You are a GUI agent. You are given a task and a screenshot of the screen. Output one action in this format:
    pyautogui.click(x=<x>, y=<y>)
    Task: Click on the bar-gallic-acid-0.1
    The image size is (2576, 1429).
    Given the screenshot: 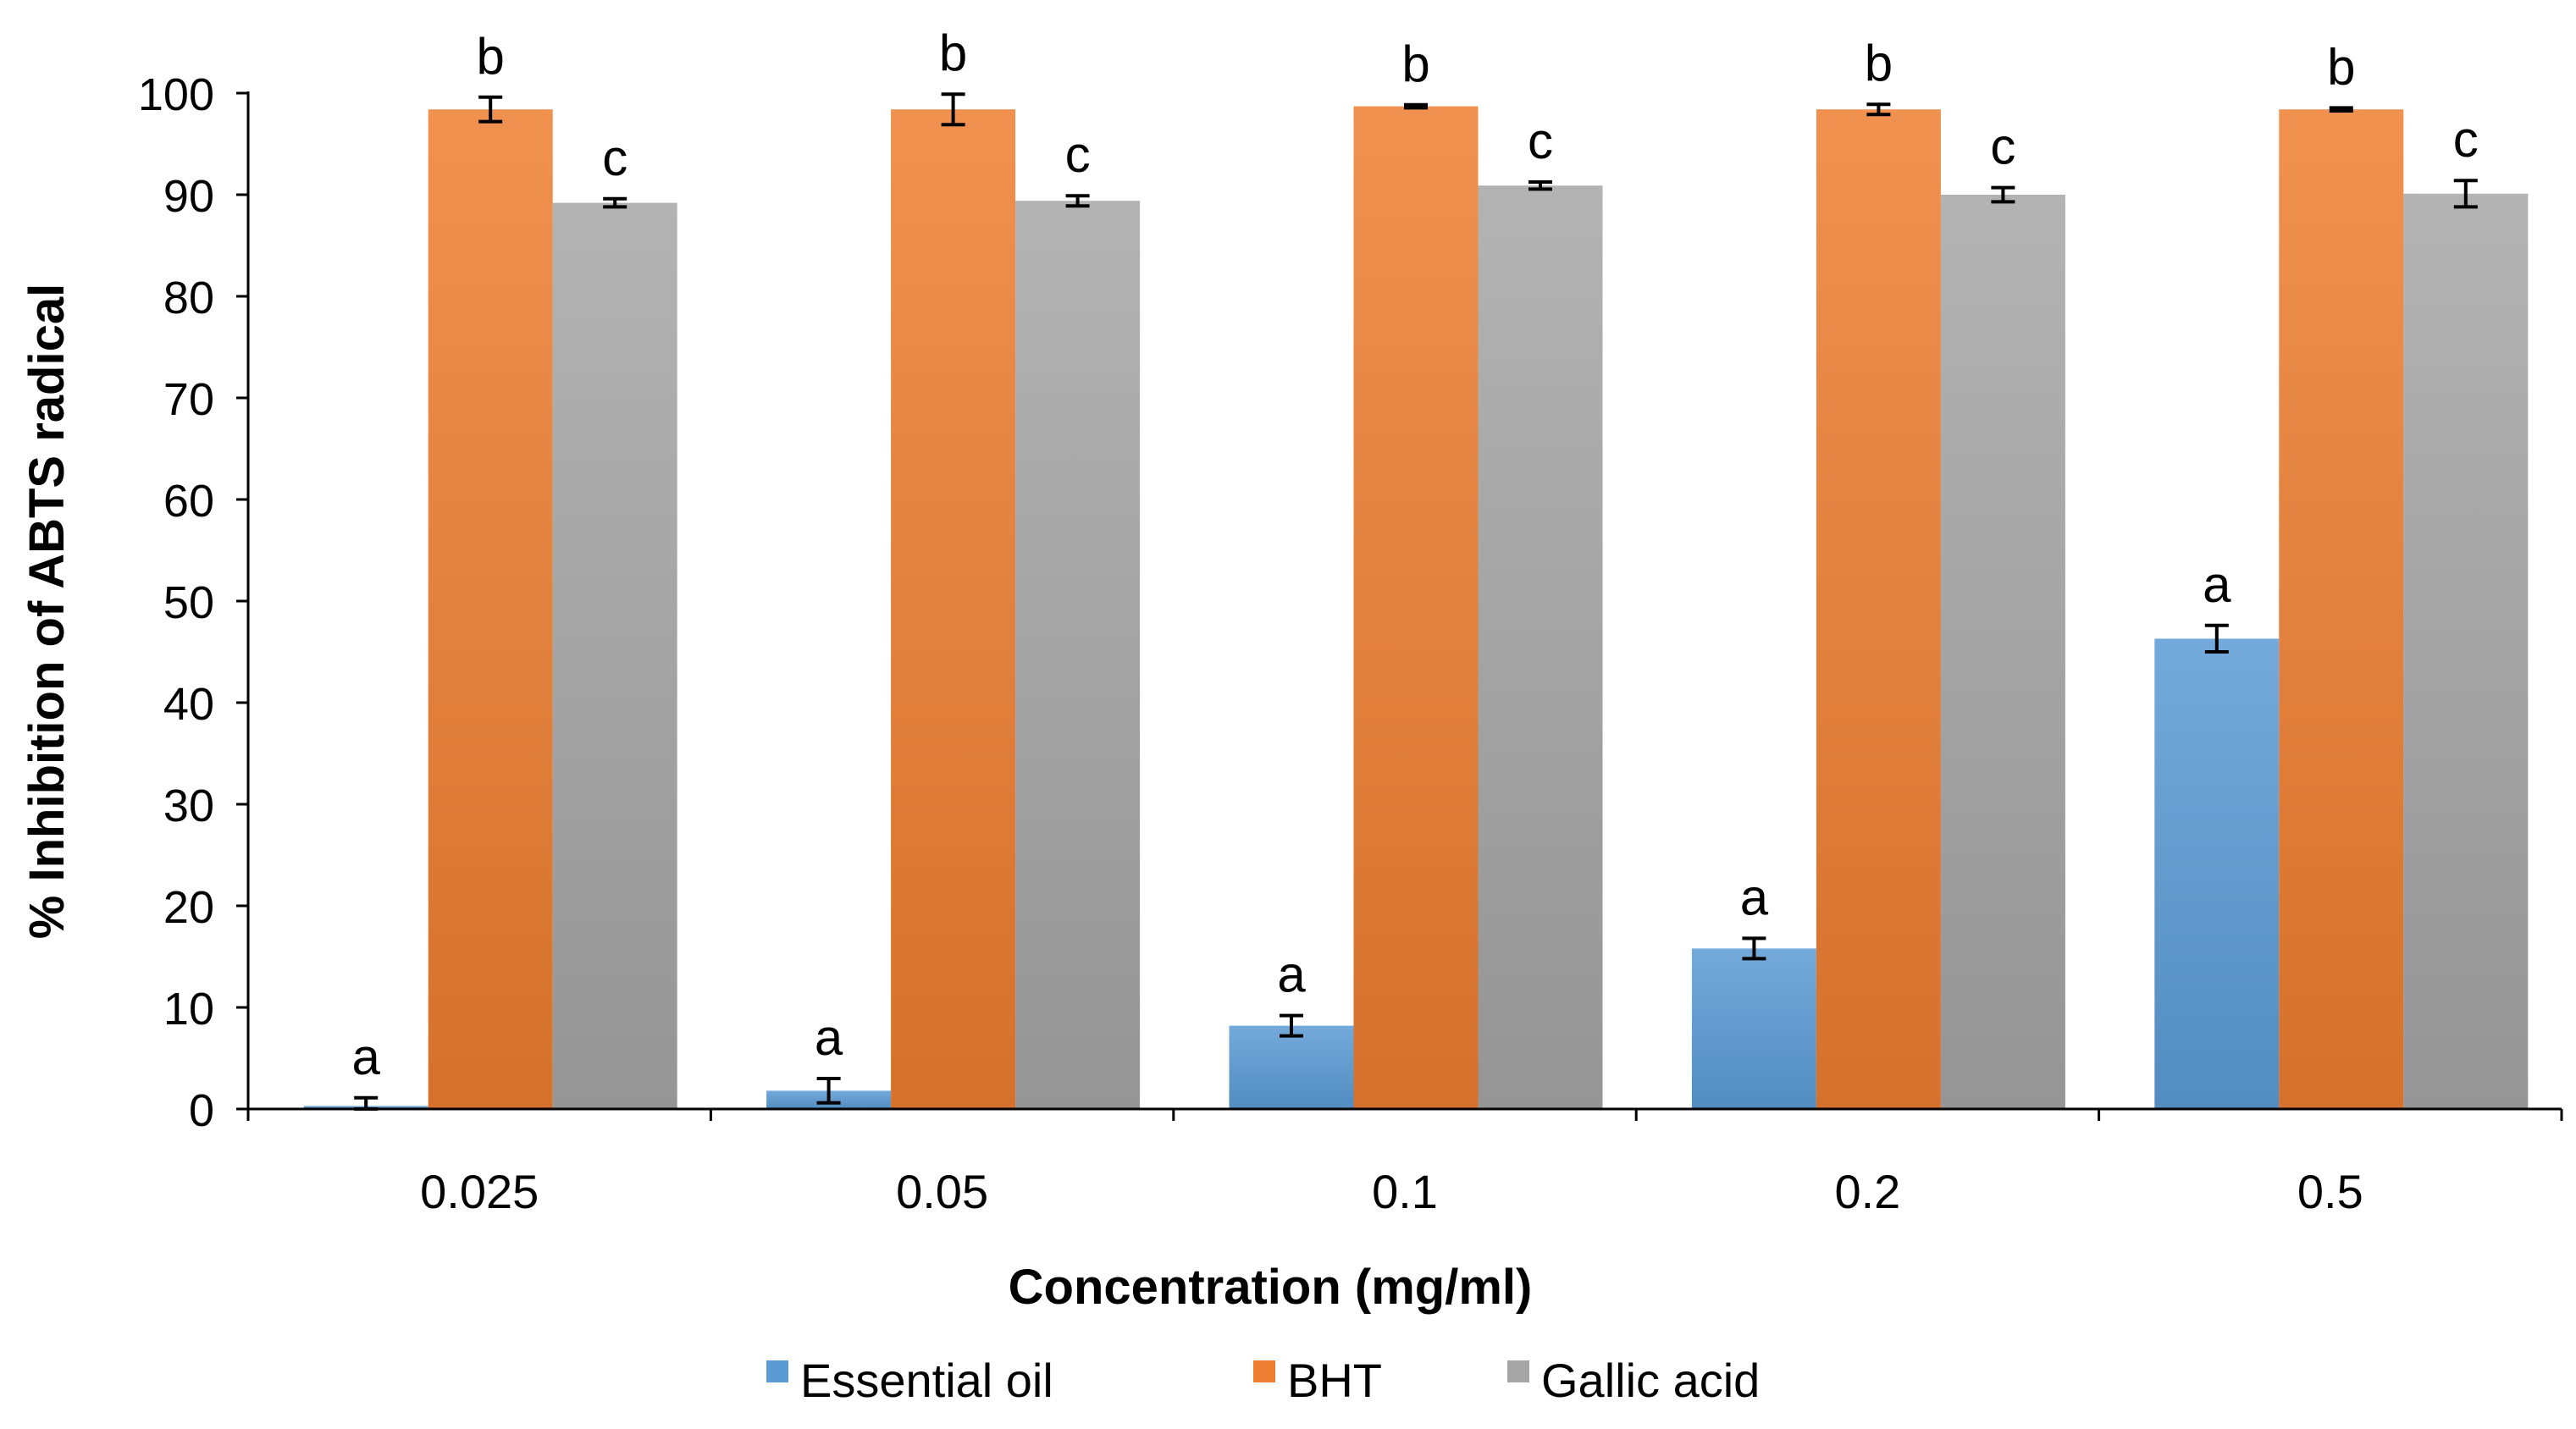 What is the action you would take?
    pyautogui.click(x=1540, y=647)
    